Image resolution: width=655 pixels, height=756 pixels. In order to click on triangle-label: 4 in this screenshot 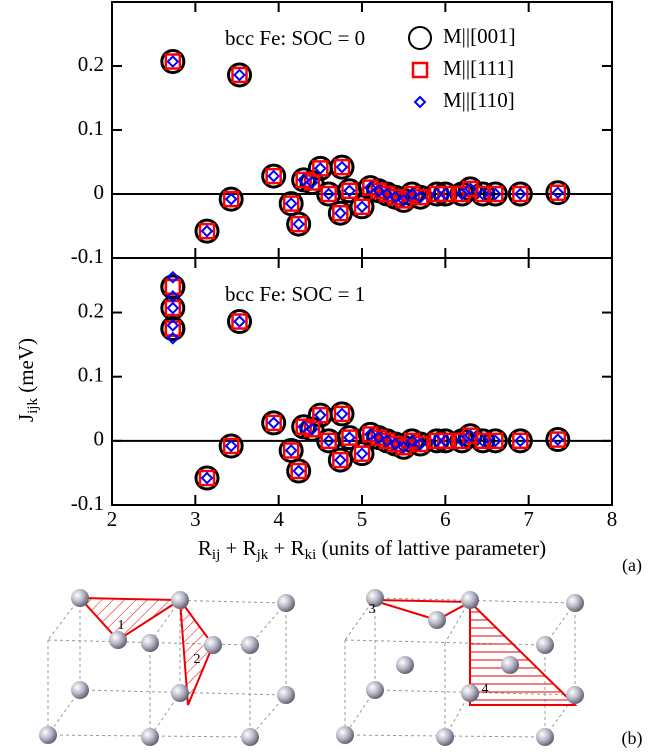, I will do `click(485, 689)`.